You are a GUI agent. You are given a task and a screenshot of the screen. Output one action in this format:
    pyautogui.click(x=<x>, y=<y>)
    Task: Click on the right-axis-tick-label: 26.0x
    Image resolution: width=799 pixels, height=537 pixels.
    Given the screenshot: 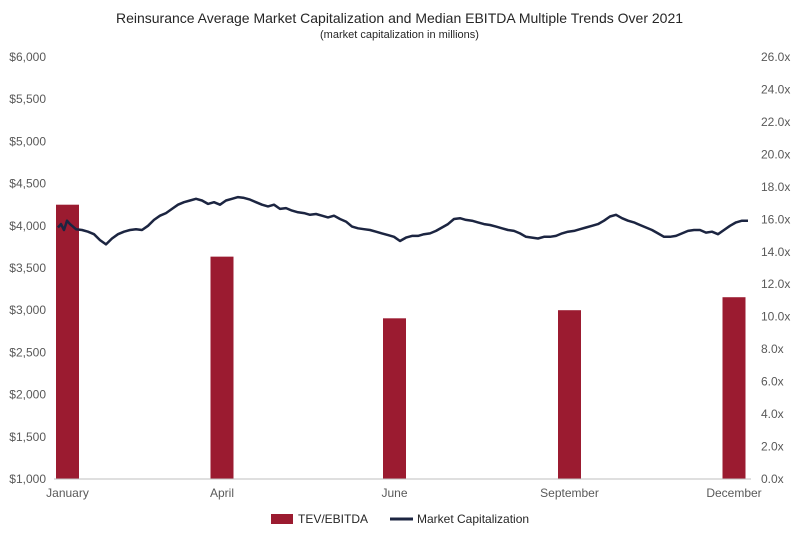 What is the action you would take?
    pyautogui.click(x=775, y=57)
    